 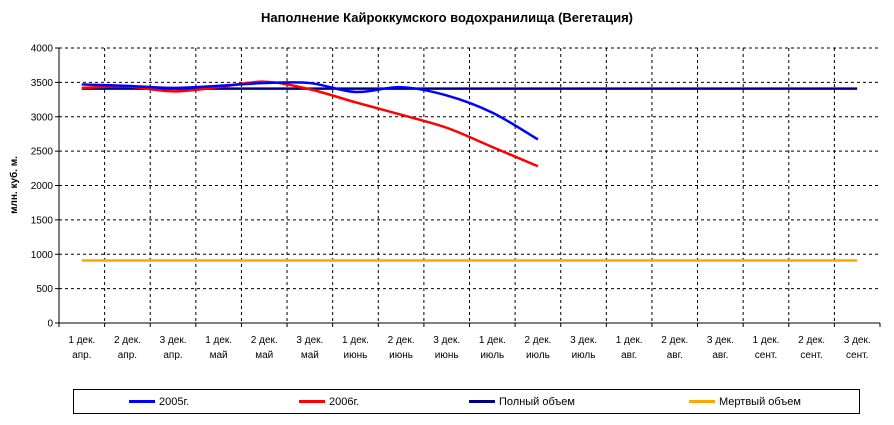 I want to click on x-tick-label: 1 дек. май, so click(x=218, y=348).